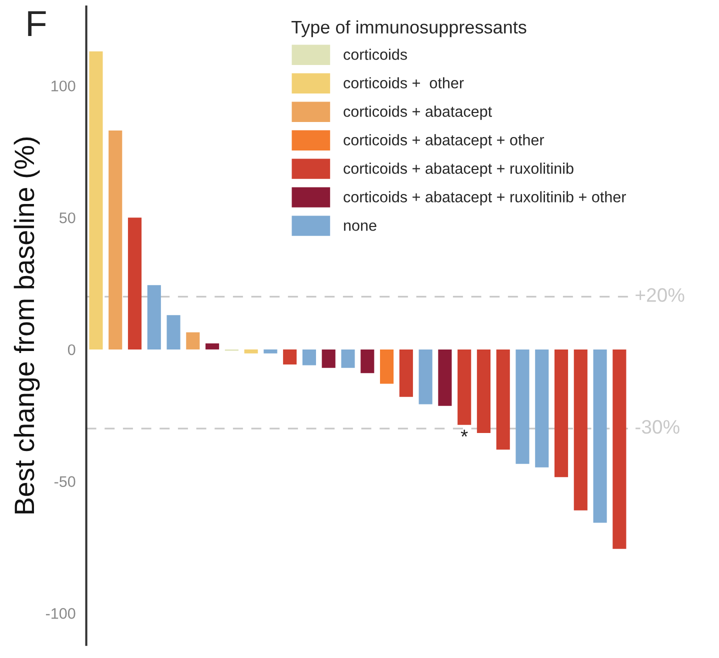 This screenshot has width=719, height=658. Describe the element at coordinates (408, 29) in the screenshot. I see `legend-title: Type of immunosuppressants` at that location.